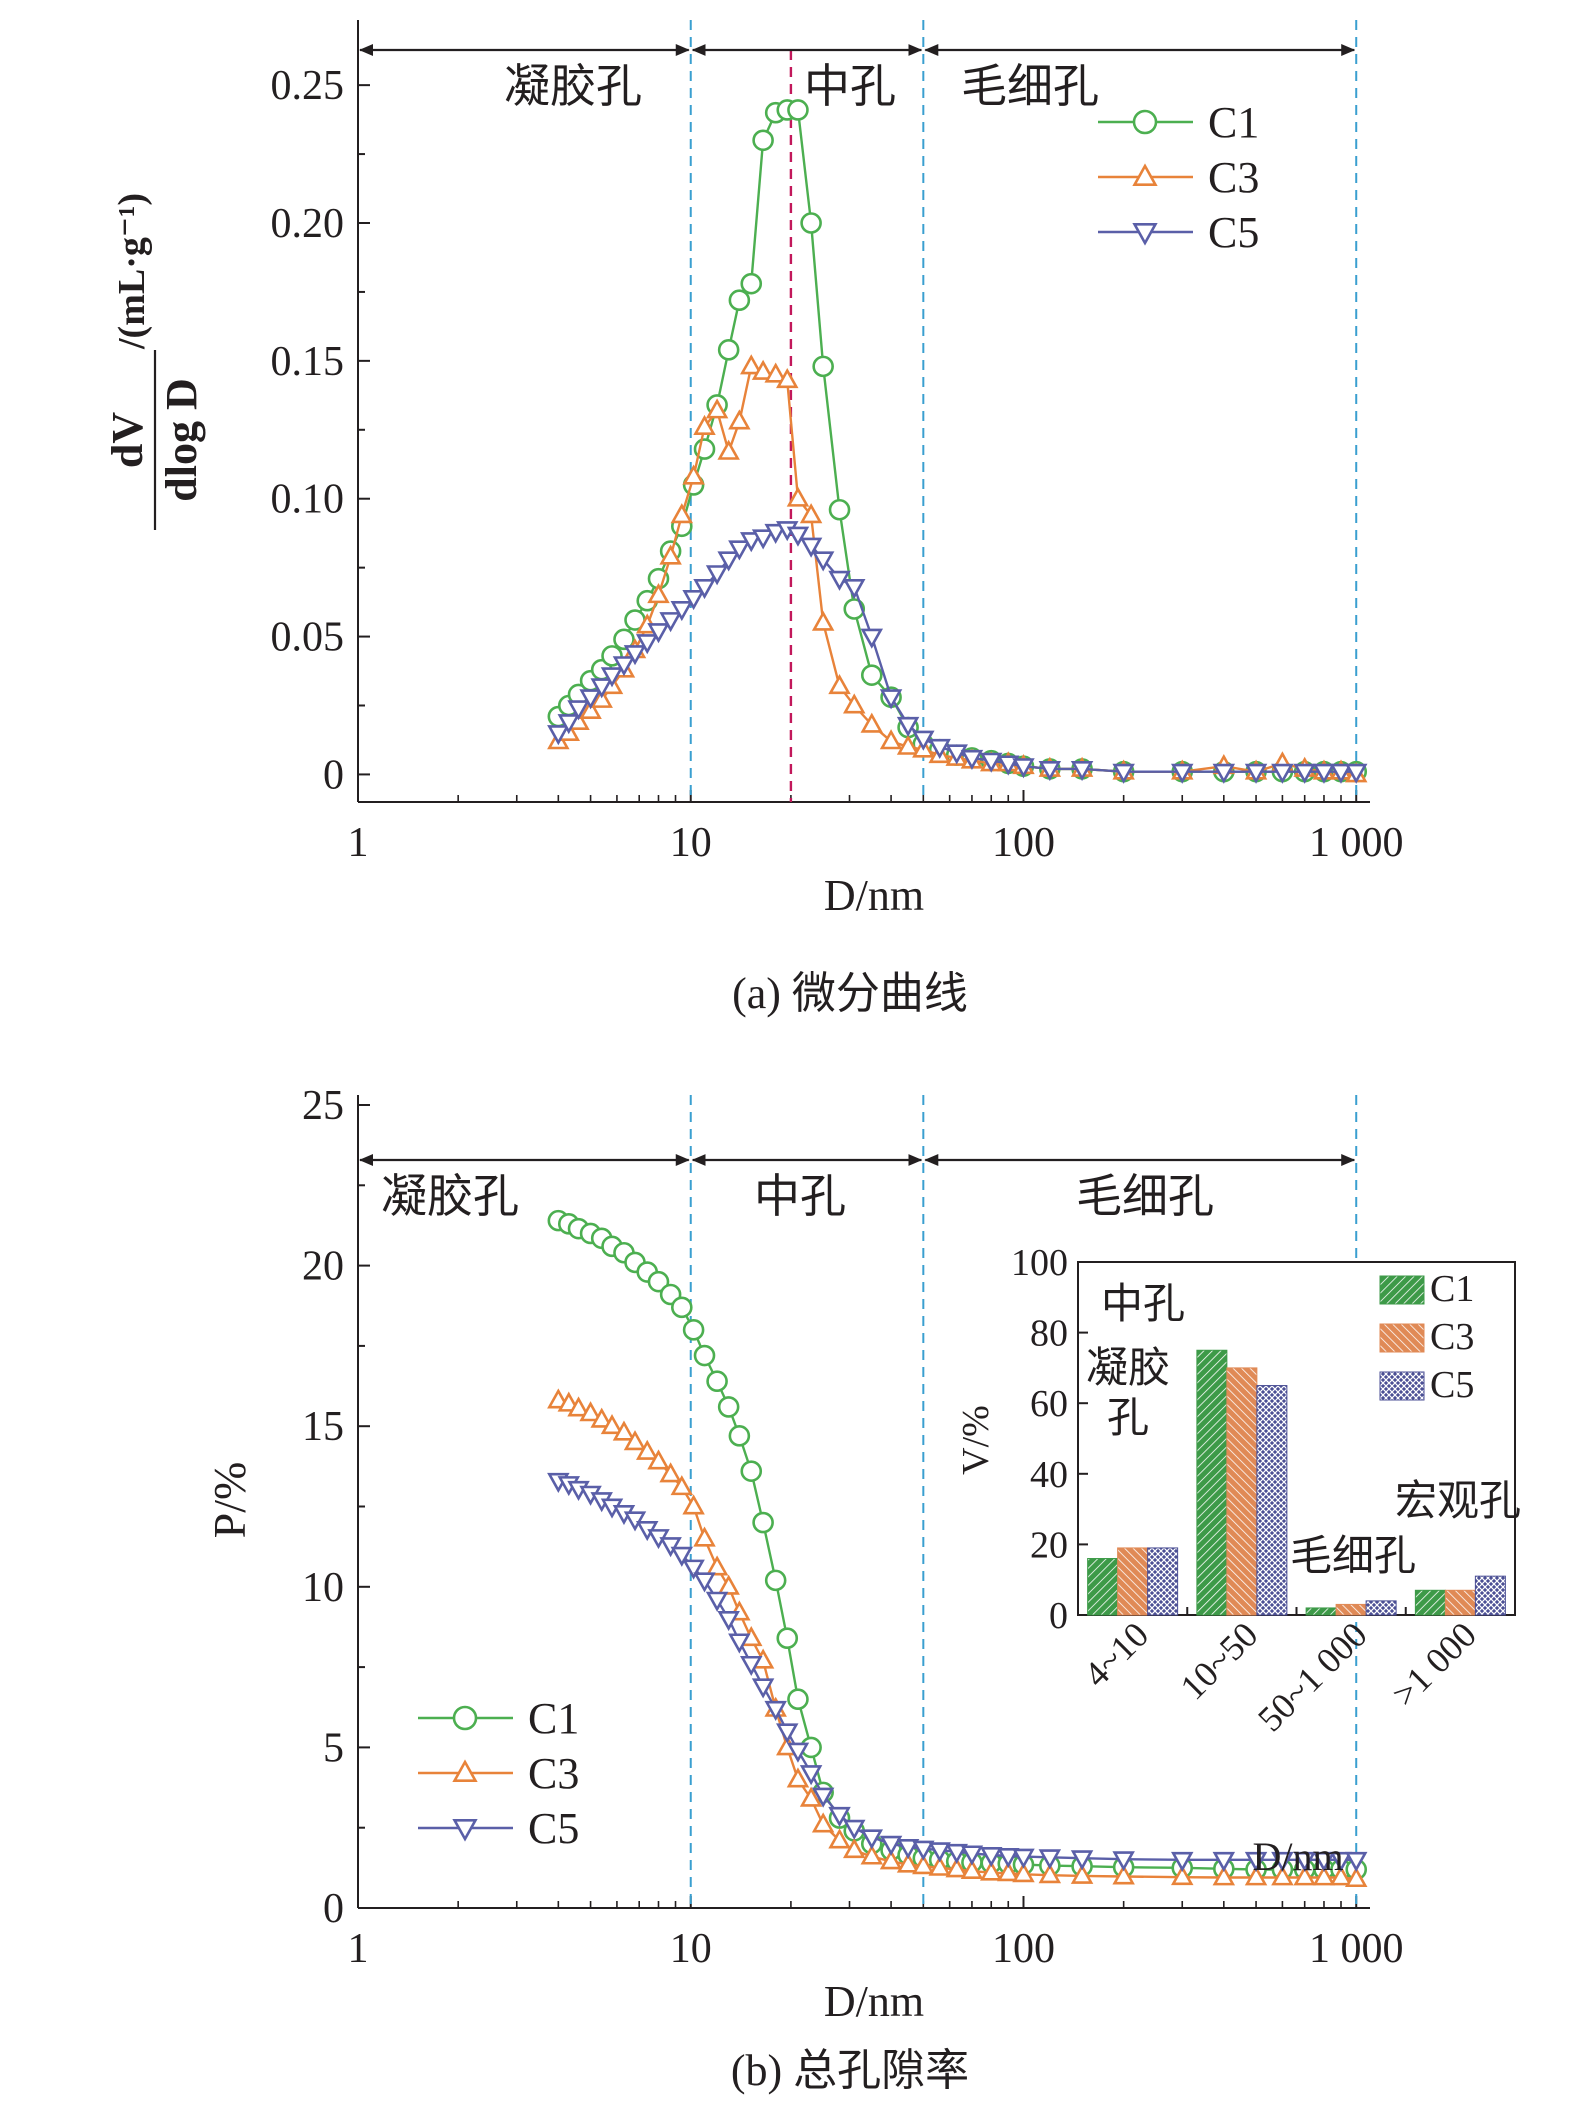 This screenshot has height=2102, width=1575. What do you see at coordinates (229, 1500) in the screenshot?
I see `y-axis-label: P/%` at bounding box center [229, 1500].